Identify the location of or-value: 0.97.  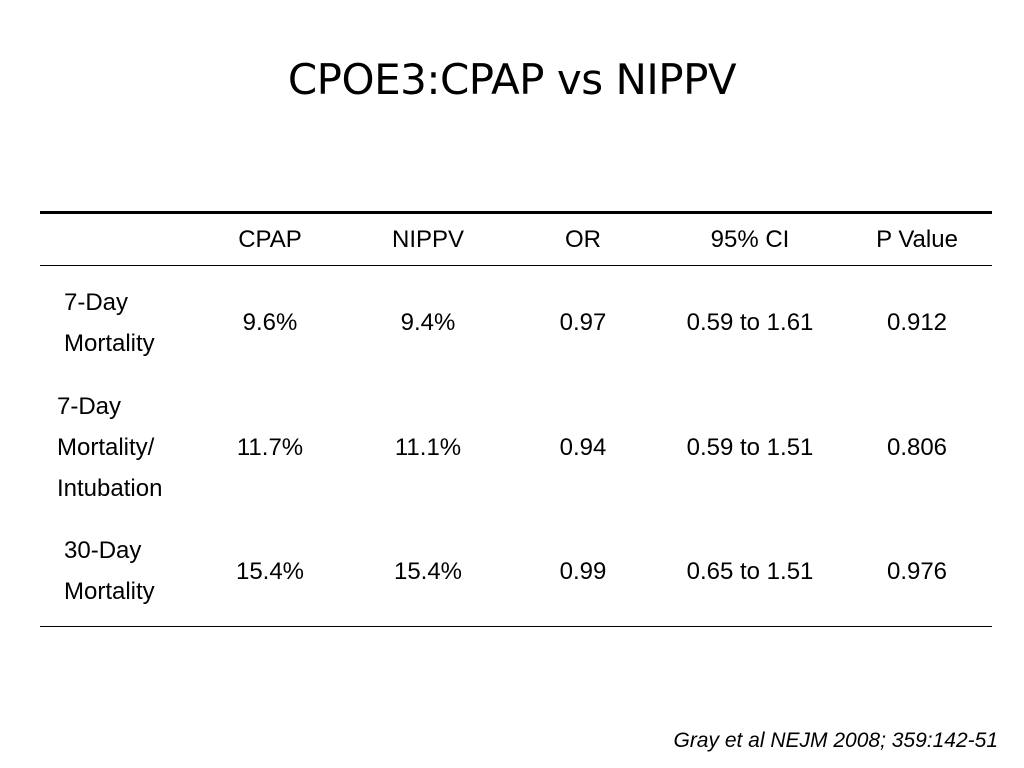
(583, 322).